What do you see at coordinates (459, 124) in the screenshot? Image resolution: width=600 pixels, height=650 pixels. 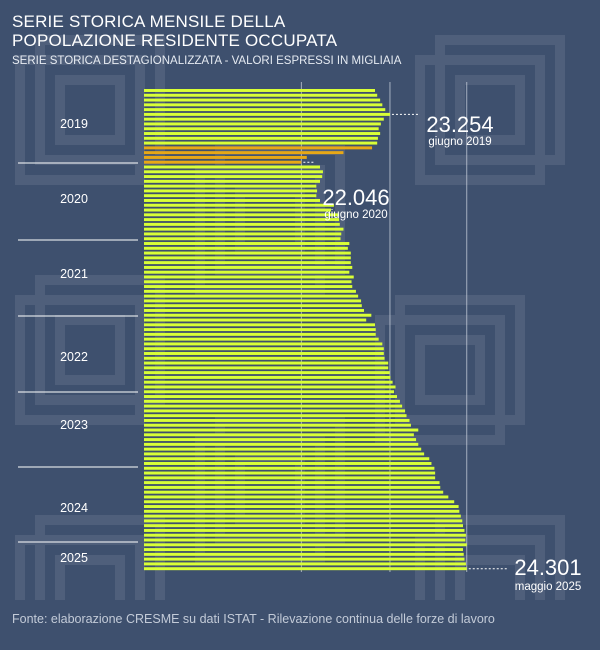 I see `annotation-value-0: 23.254` at bounding box center [459, 124].